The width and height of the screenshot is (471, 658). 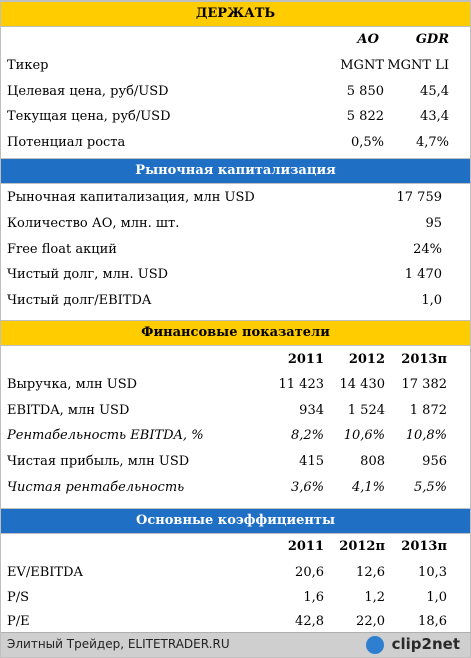 What do you see at coordinates (307, 487) in the screenshot?
I see `value: 3,6%` at bounding box center [307, 487].